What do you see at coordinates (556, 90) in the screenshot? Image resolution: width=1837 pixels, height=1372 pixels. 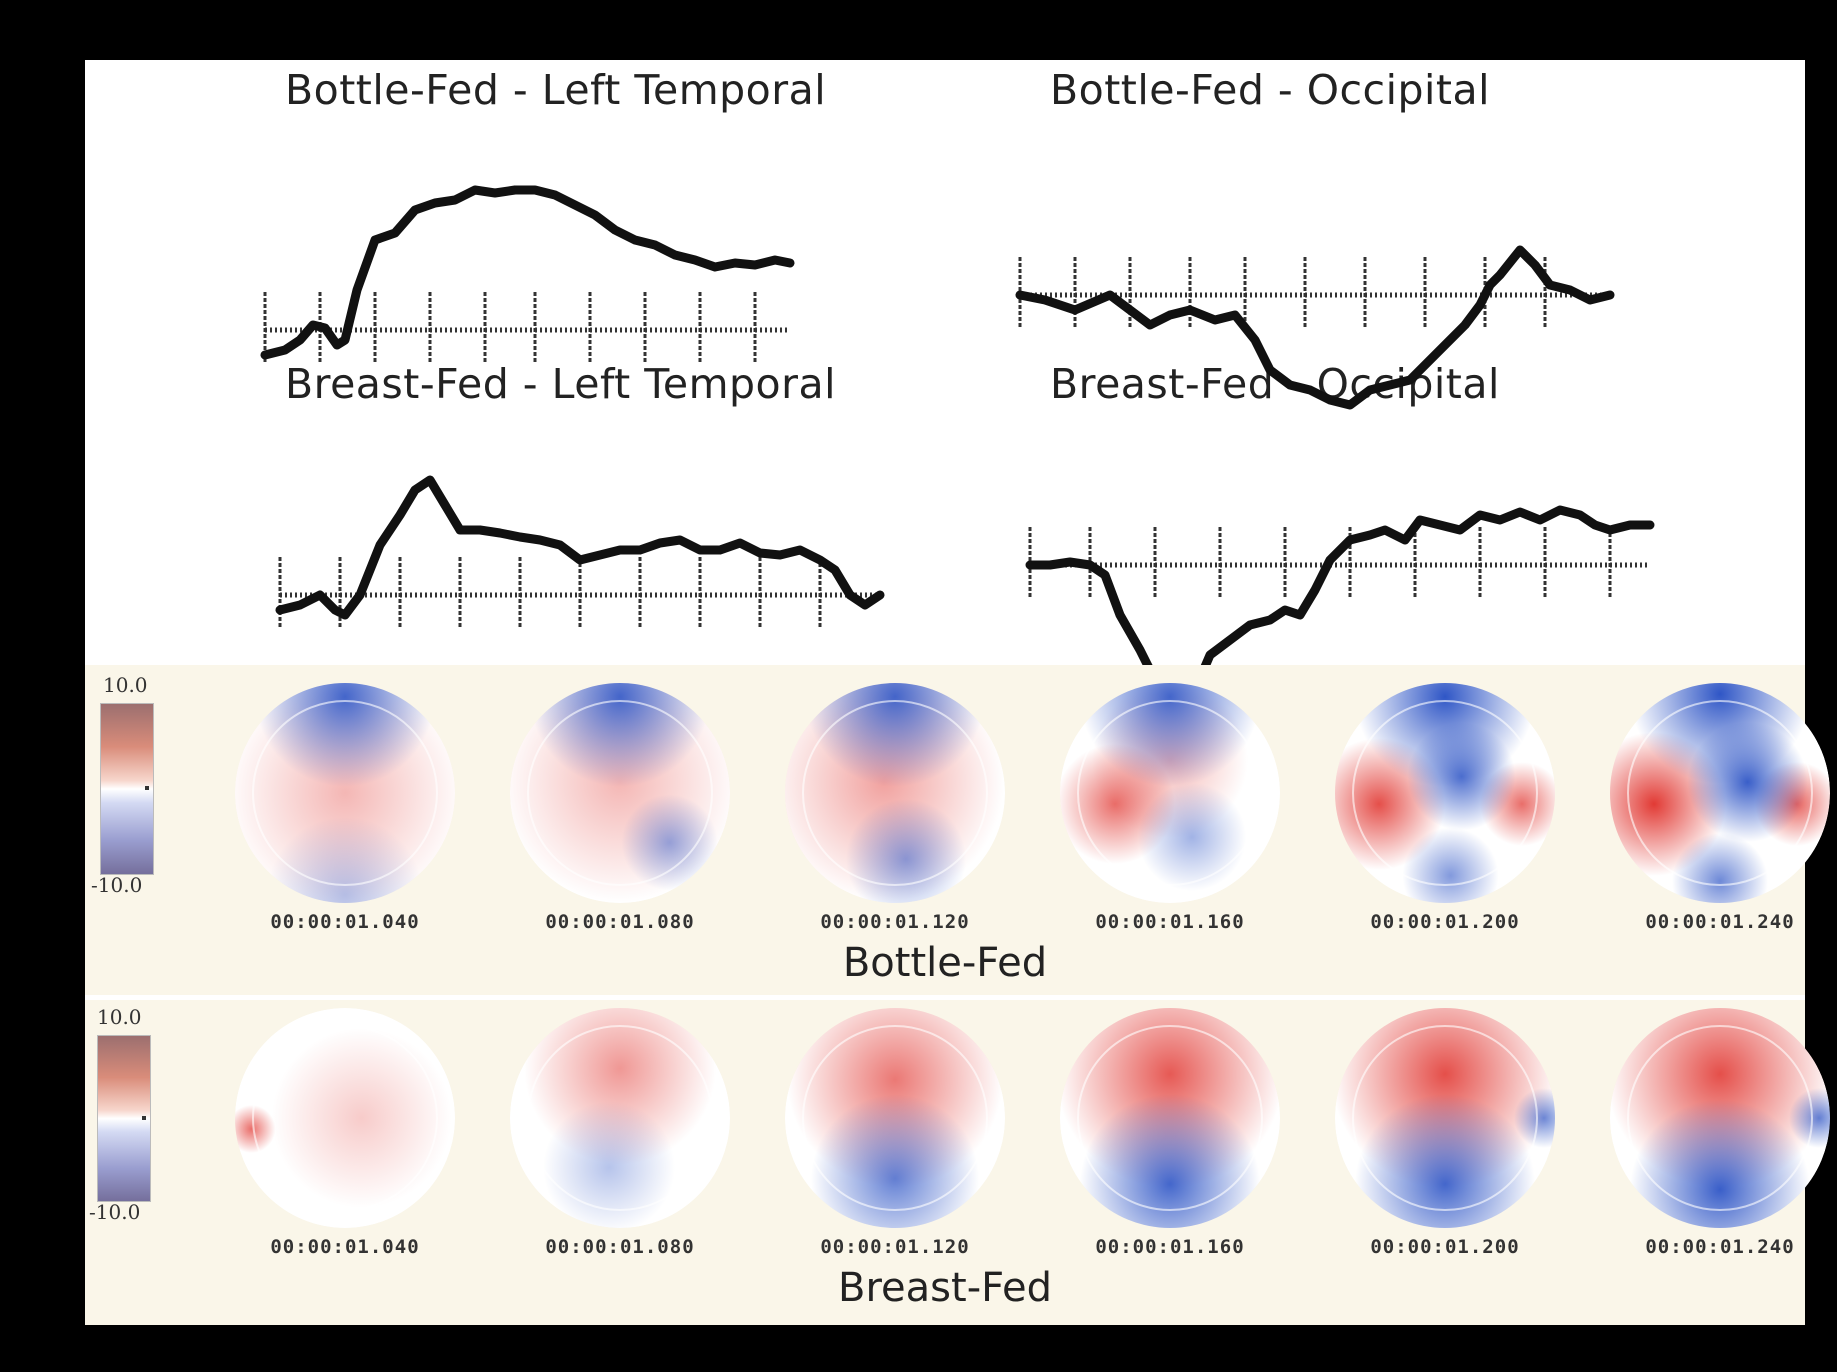 I see `waveform-title-bottle-left-temporal: Bottle-Fed - Left Temporal` at bounding box center [556, 90].